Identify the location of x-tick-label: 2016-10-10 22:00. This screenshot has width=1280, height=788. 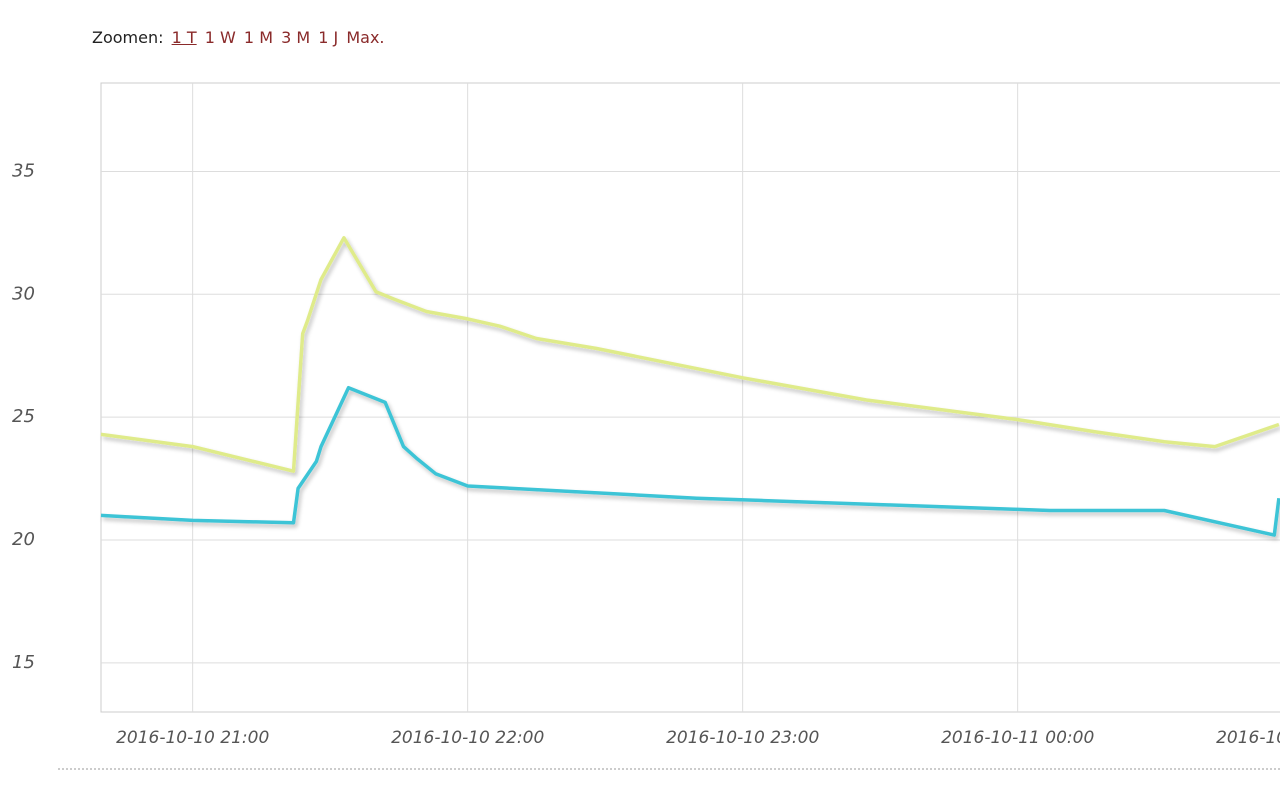
(467, 738).